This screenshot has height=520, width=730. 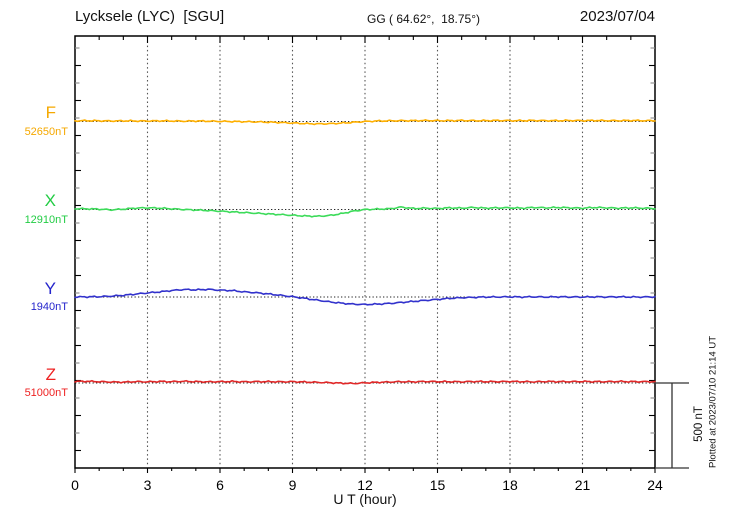 I want to click on x-tick-label-0: 0, so click(x=75, y=485).